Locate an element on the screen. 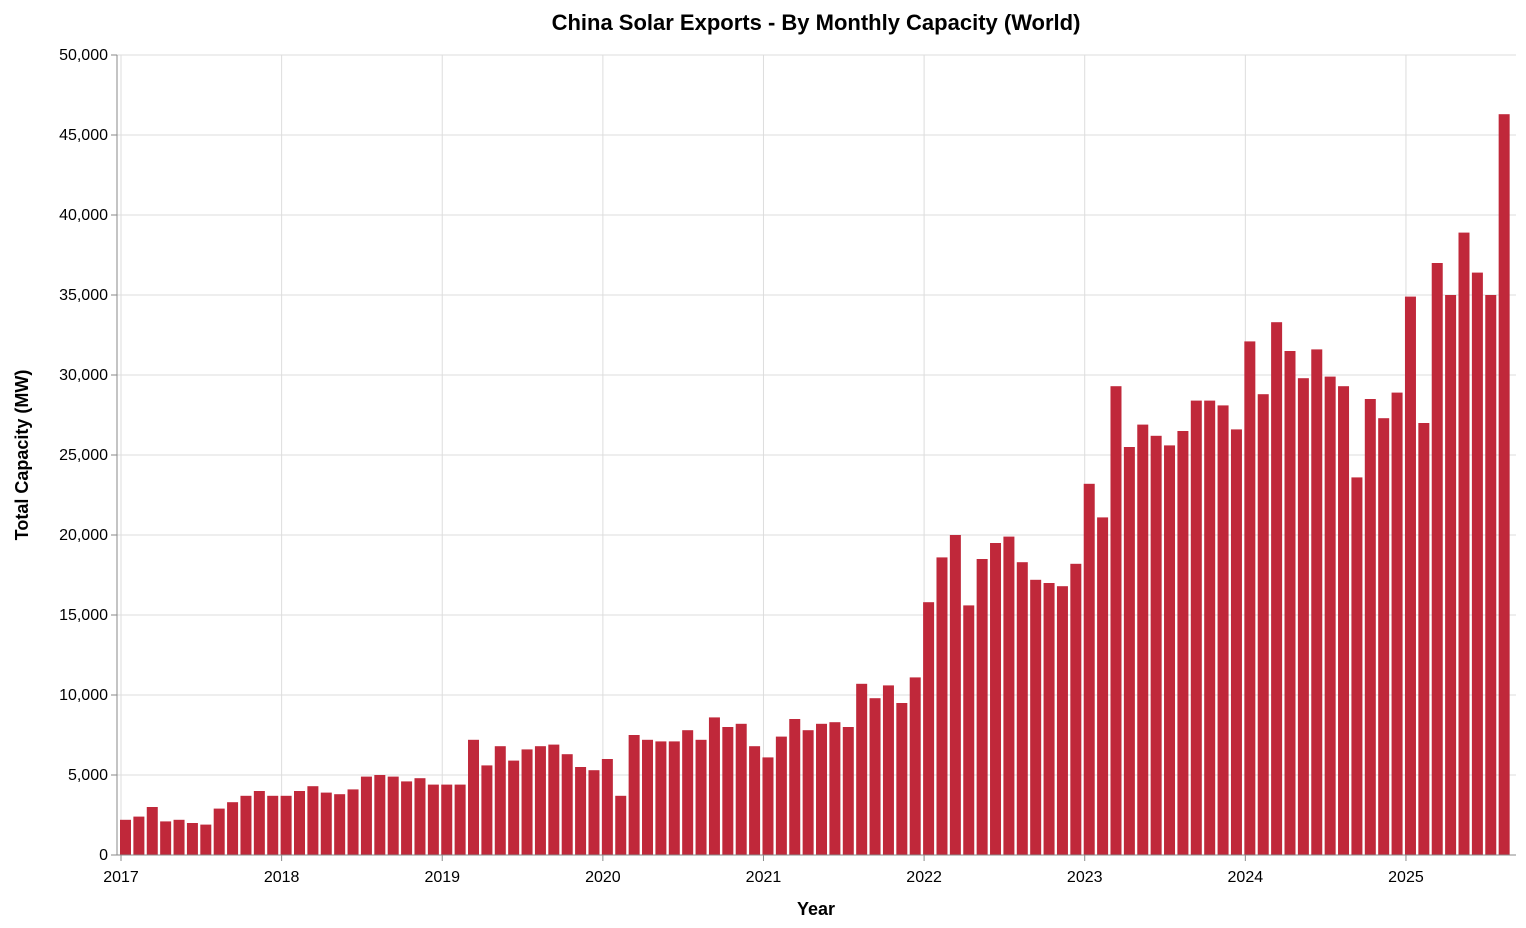 Image resolution: width=1526 pixels, height=928 pixels. y-tick-label: 10,000 is located at coordinates (83, 695).